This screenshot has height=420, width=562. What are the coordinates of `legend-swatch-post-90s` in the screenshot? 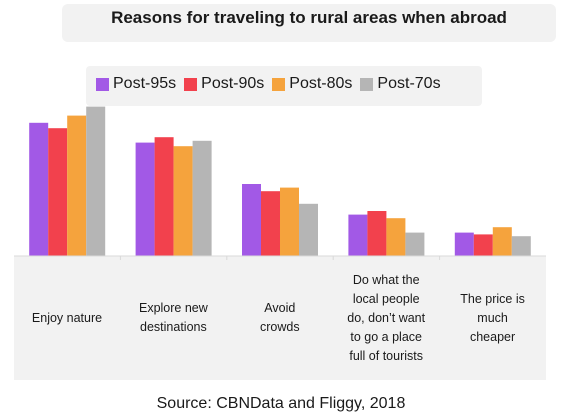 It's located at (191, 84).